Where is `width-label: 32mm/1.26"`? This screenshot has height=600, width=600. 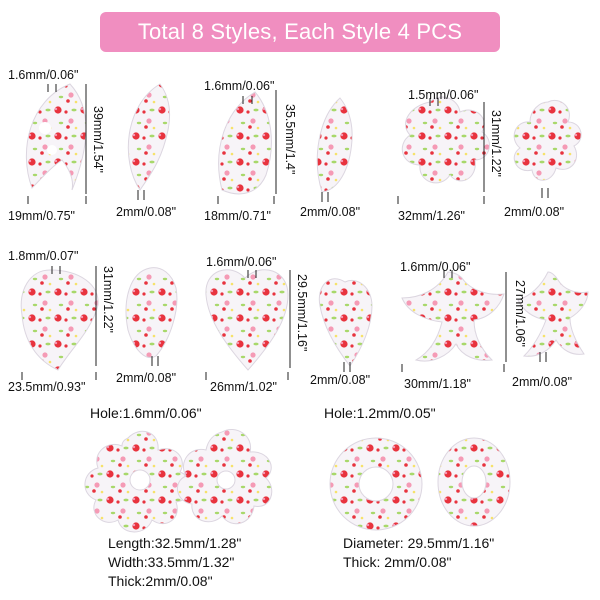 width-label: 32mm/1.26" is located at coordinates (431, 216).